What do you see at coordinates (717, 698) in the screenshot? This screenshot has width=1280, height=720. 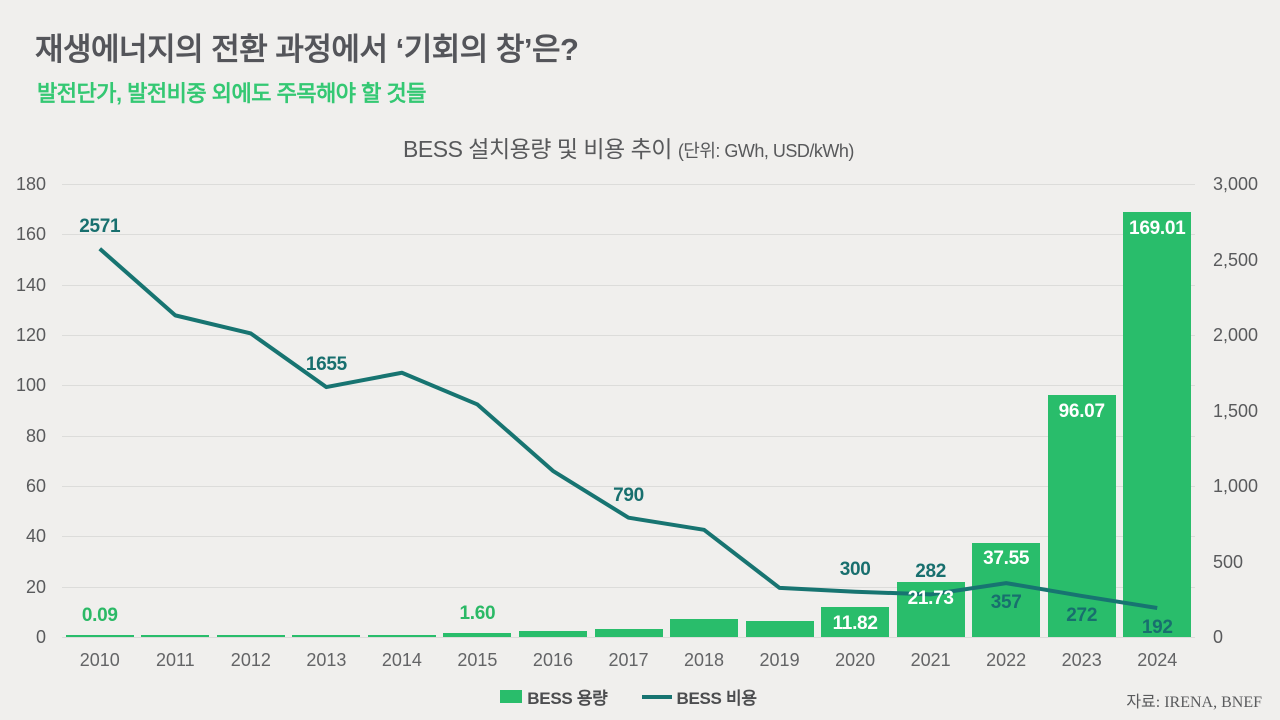 I see `legend-cost-label: BESS 비용` at bounding box center [717, 698].